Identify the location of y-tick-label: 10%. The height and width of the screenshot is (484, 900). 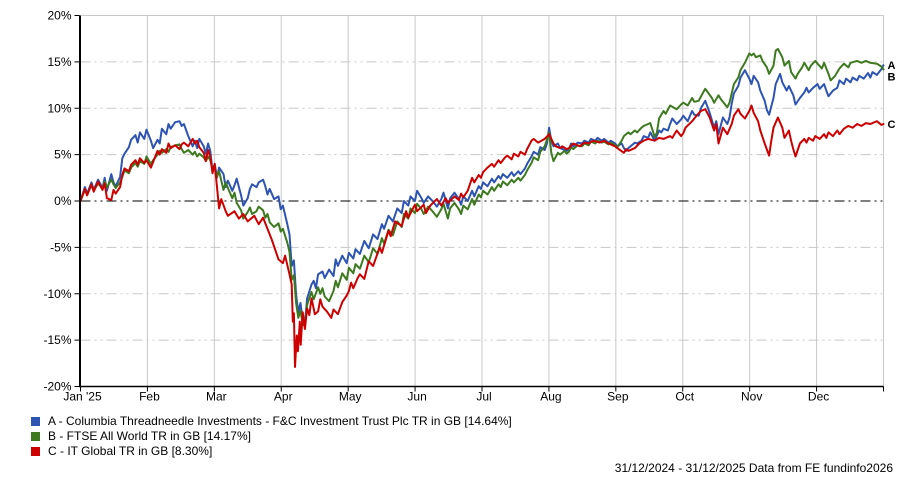
(59, 108).